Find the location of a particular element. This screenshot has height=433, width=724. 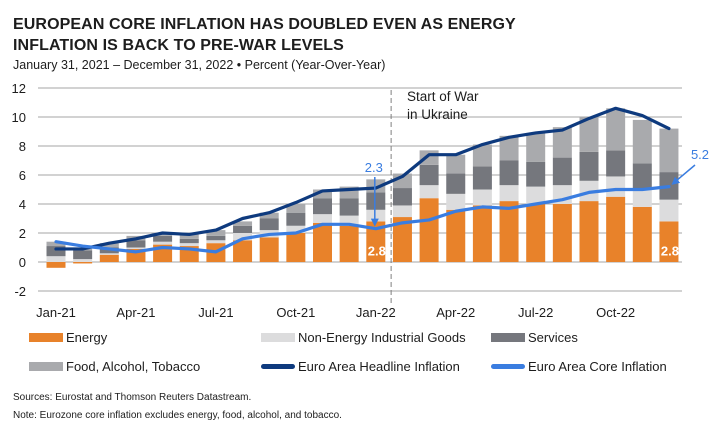

x-tick-label: Apr-22 is located at coordinates (455, 312).